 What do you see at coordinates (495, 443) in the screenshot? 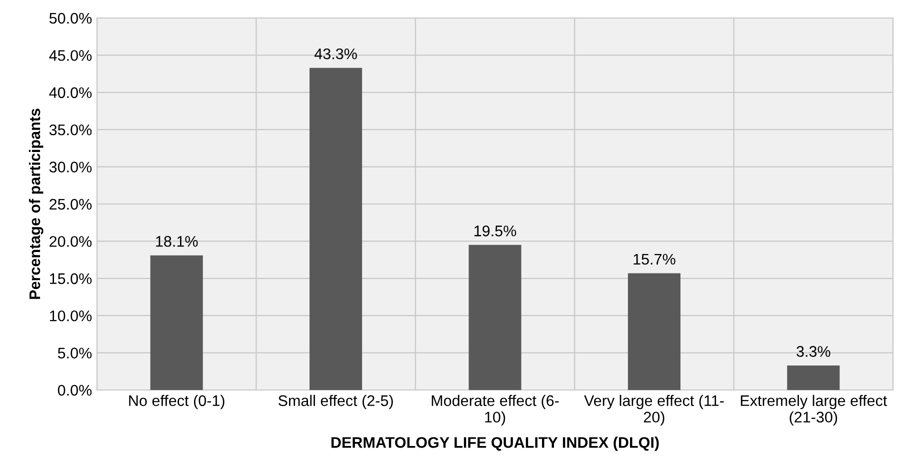
I see `x-axis-title: DERMATOLOGY LIFE QUALITY INDEX (DLQI)` at bounding box center [495, 443].